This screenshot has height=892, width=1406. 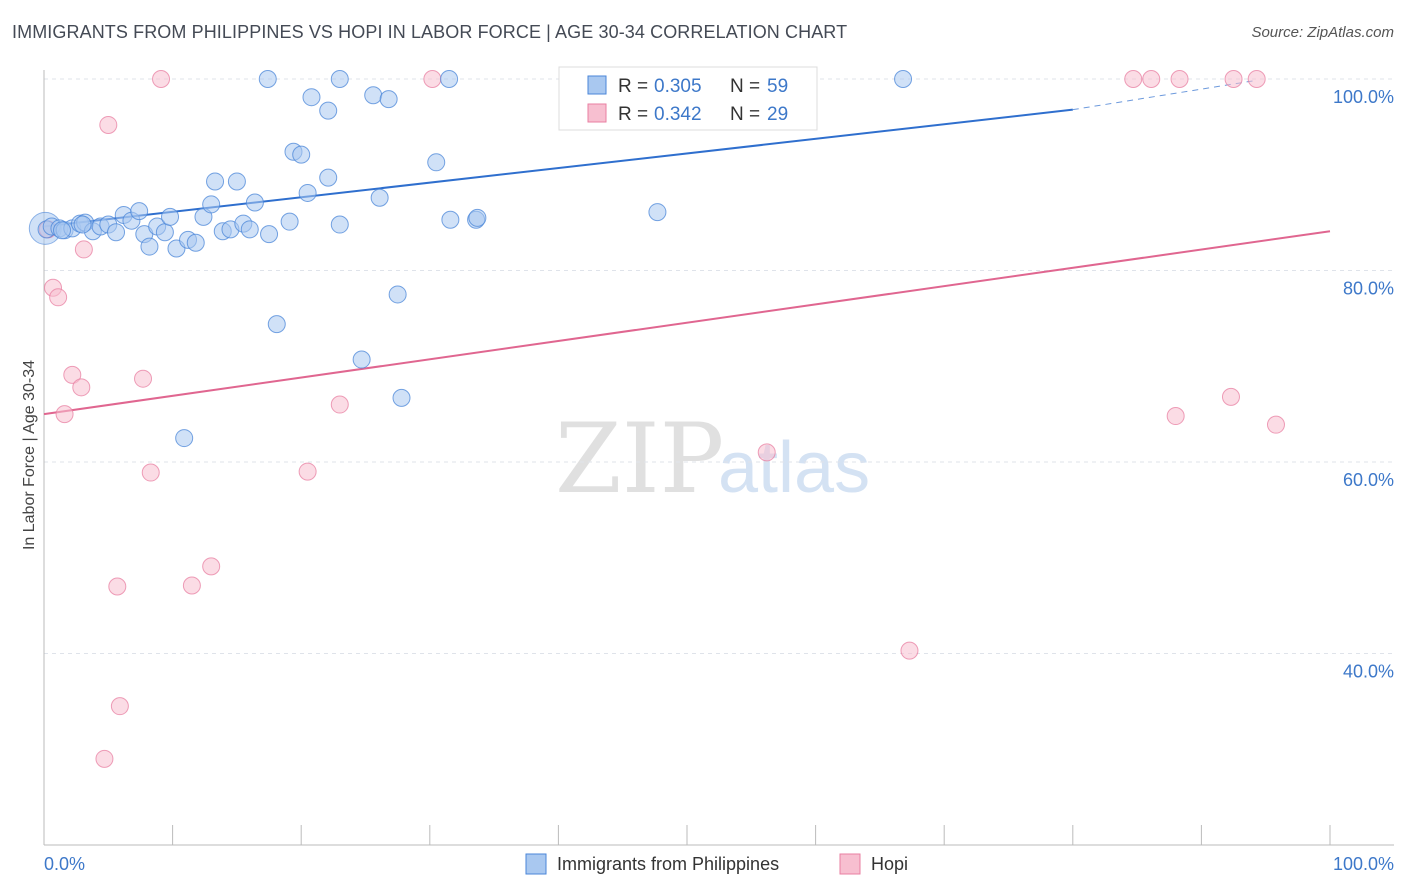 What do you see at coordinates (29, 455) in the screenshot?
I see `y-axis-label: In Labor Force | Age 30-34` at bounding box center [29, 455].